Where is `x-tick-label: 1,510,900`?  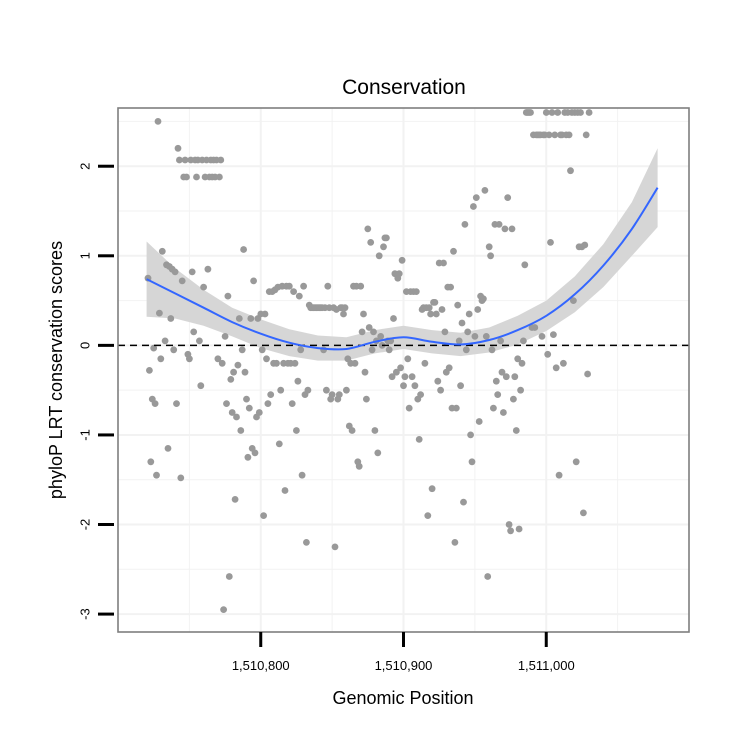 x-tick-label: 1,510,900 is located at coordinates (404, 665).